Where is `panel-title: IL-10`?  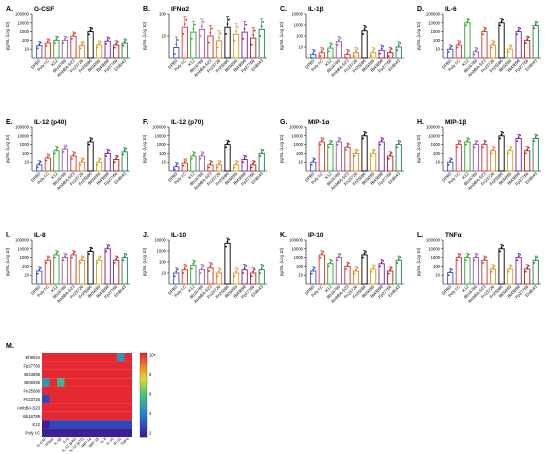 panel-title: IL-10 is located at coordinates (179, 235).